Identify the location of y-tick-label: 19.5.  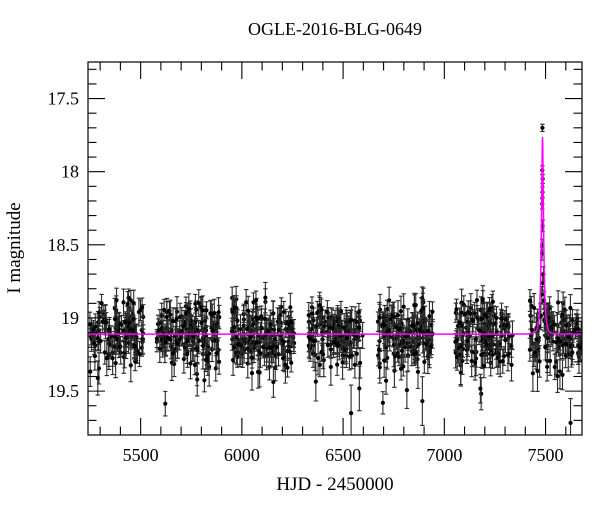
(64, 391).